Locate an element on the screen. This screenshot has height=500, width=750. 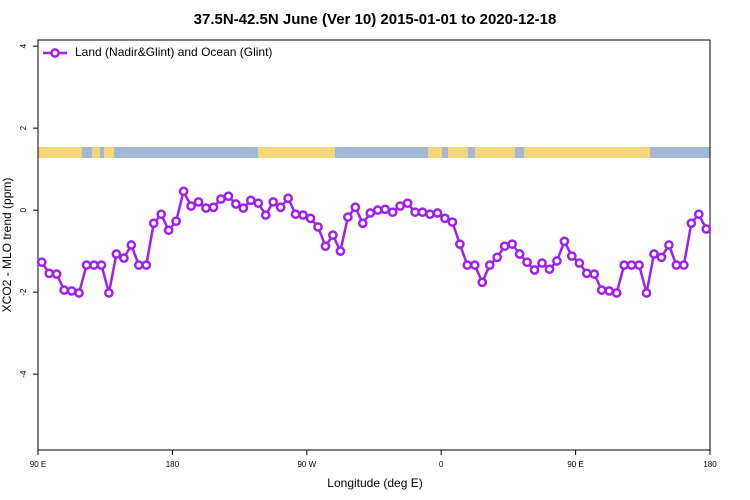
y-tick-label: 4 is located at coordinates (23, 45).